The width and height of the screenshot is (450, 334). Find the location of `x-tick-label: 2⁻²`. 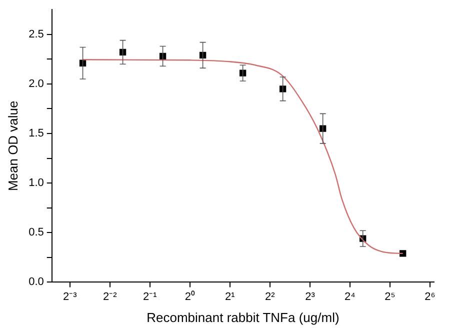

x-tick-label: 2⁻² is located at coordinates (110, 296).